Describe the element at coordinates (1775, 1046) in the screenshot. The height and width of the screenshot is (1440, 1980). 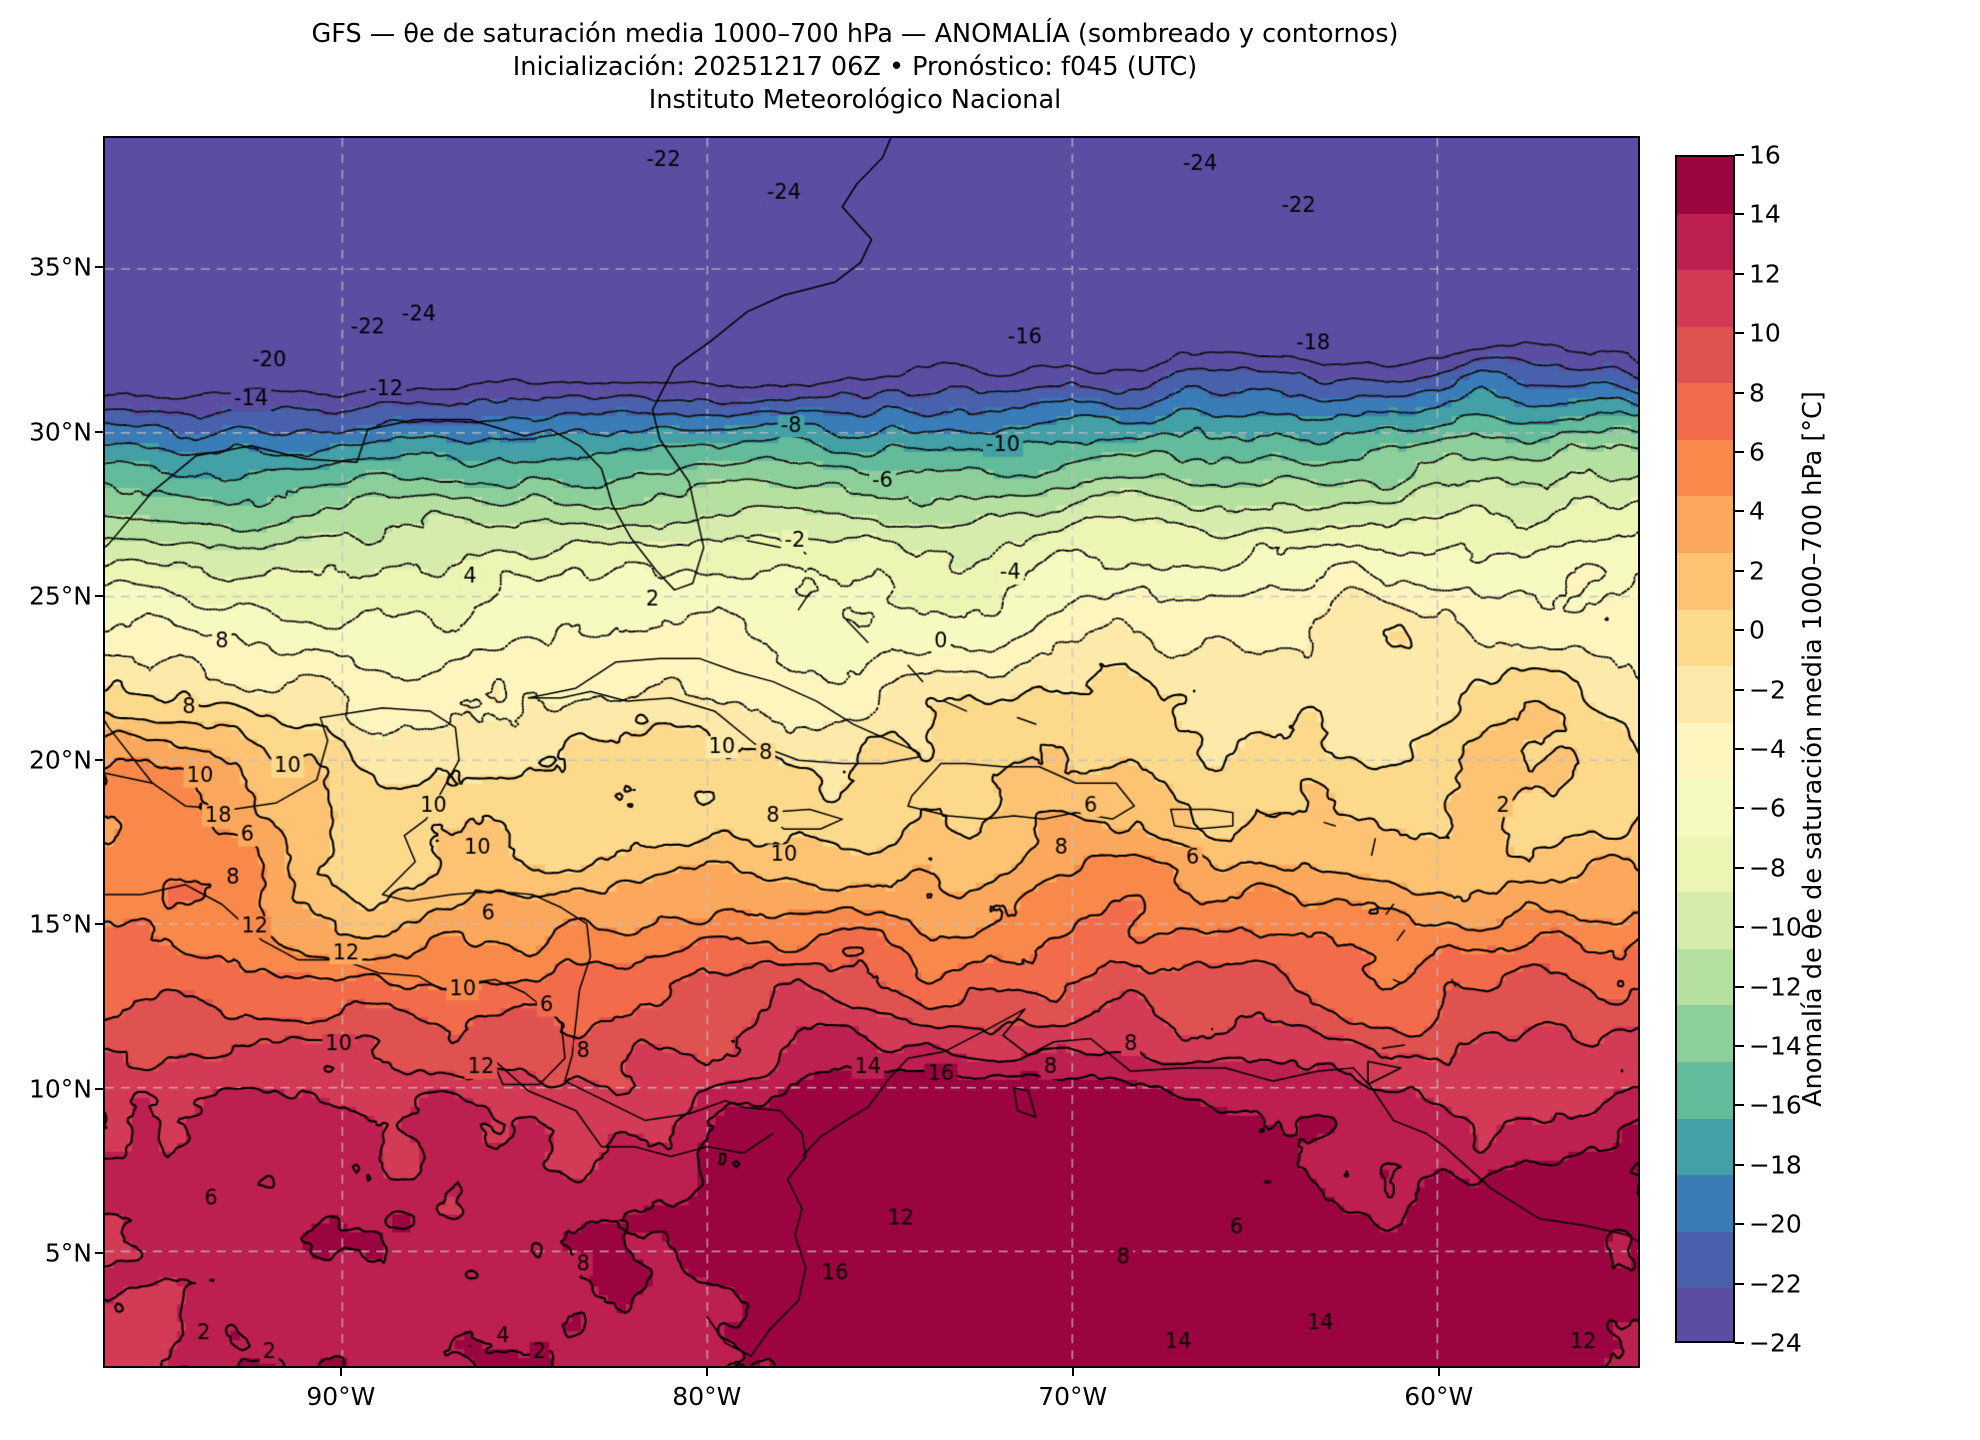
I see `colorbar-tick-label: −14` at that location.